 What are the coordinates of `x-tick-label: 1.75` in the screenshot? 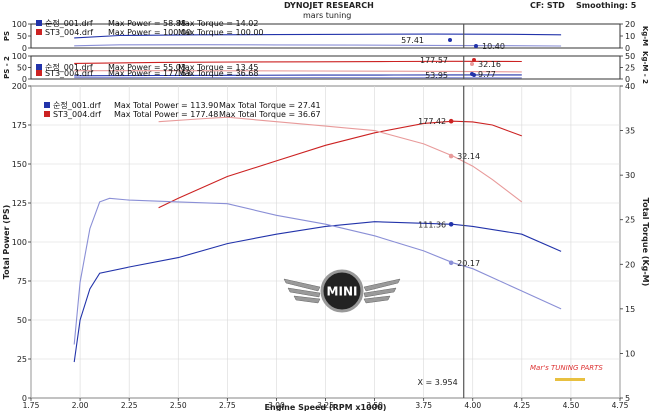 It's located at (31, 405).